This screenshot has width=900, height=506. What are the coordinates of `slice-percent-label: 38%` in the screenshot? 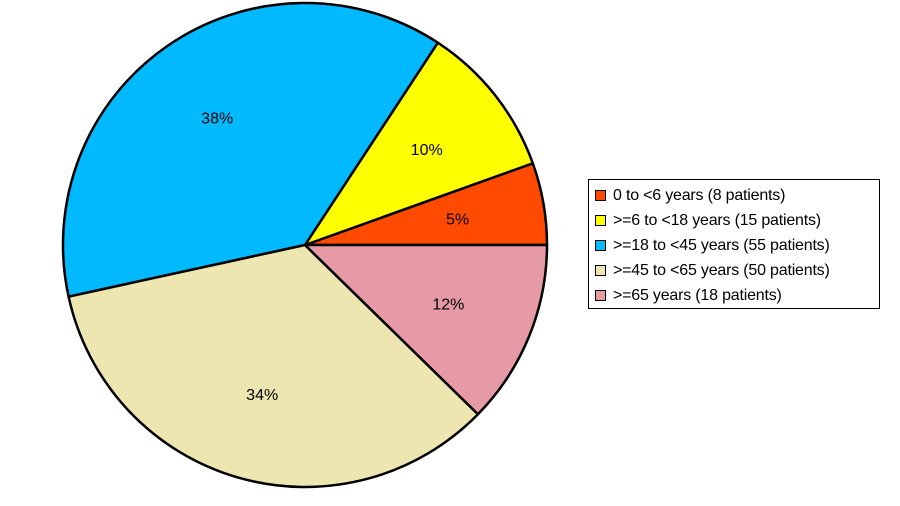 It's located at (217, 118).